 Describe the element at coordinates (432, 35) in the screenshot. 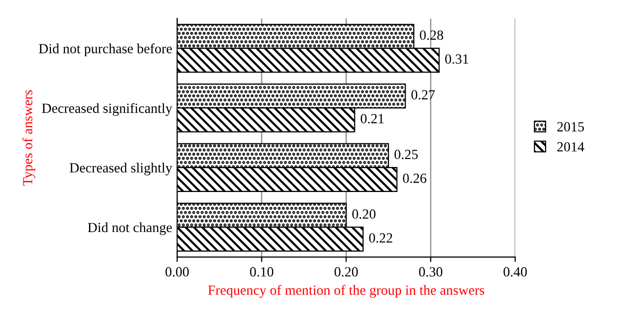

I see `data-label: 0.28` at that location.